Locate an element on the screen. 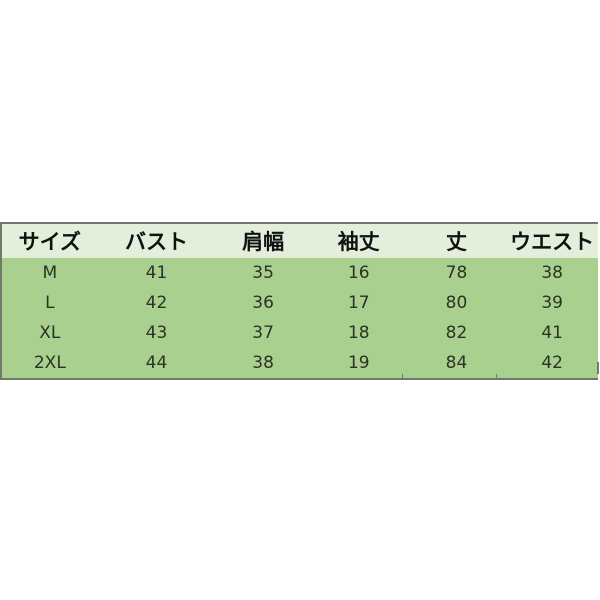 This screenshot has width=600, height=600. cell: 2XL is located at coordinates (49, 363).